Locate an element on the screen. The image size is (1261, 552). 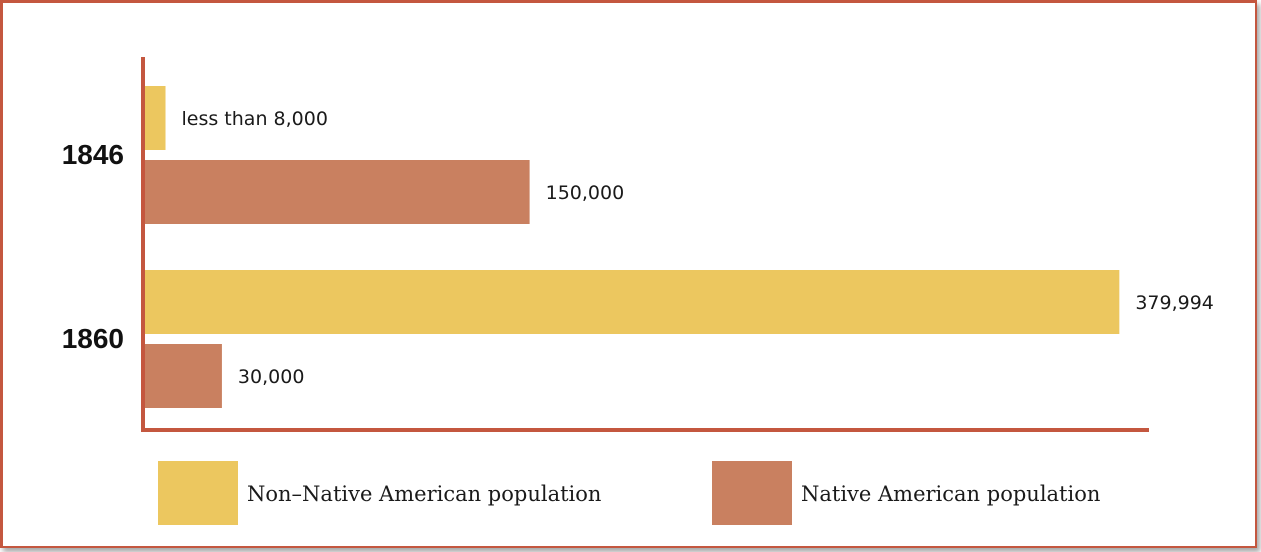
data-label-1846-series-0: less than 8,000 is located at coordinates (255, 119).